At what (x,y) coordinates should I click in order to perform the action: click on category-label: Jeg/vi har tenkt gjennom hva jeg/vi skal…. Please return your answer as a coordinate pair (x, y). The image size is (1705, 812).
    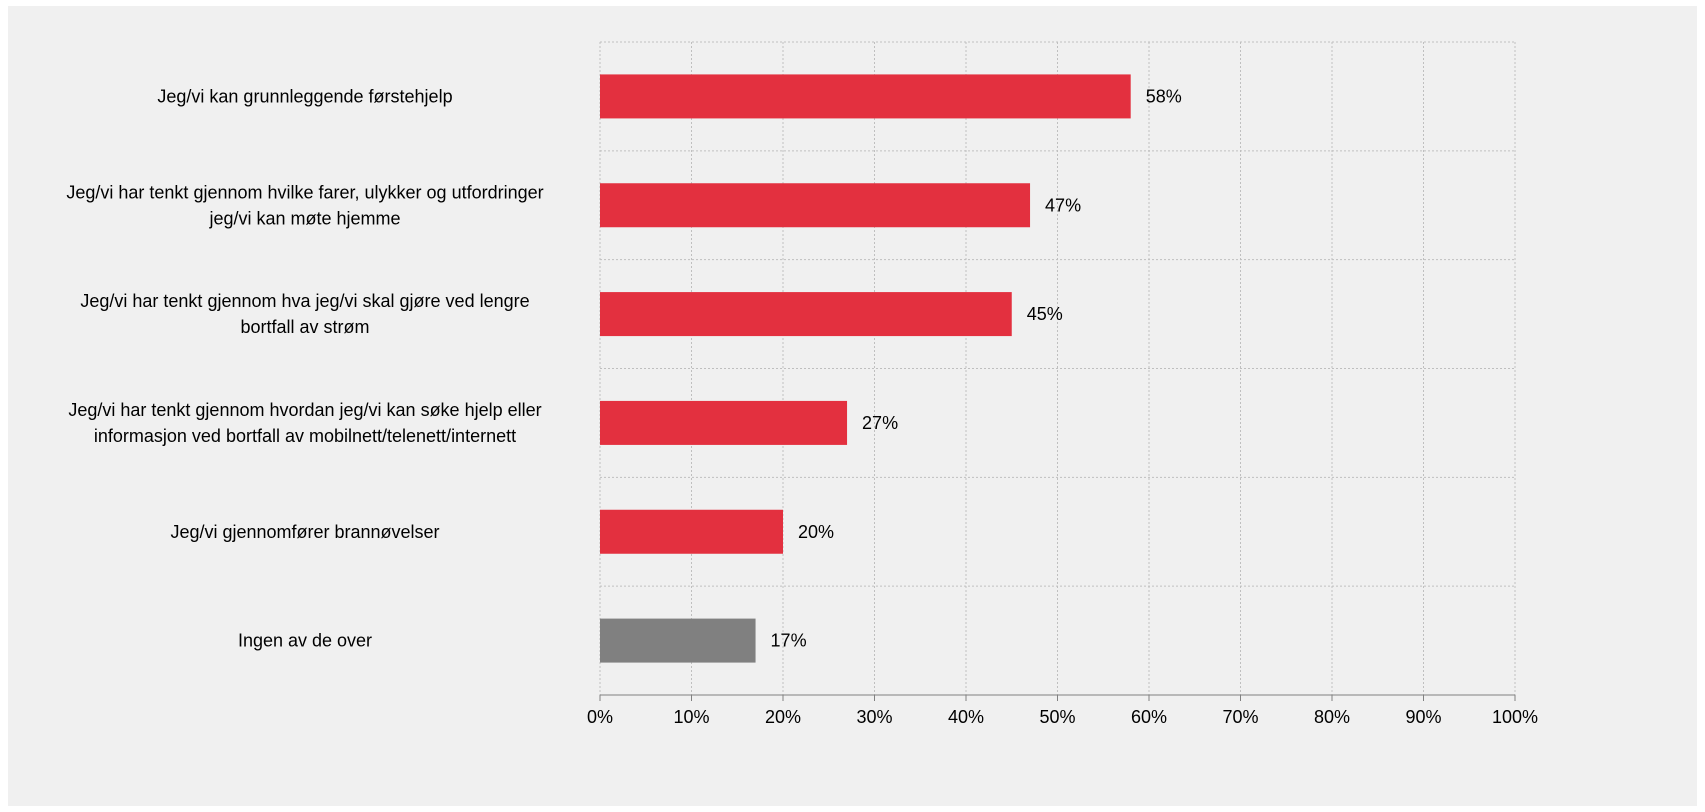
    Looking at the image, I should click on (304, 314).